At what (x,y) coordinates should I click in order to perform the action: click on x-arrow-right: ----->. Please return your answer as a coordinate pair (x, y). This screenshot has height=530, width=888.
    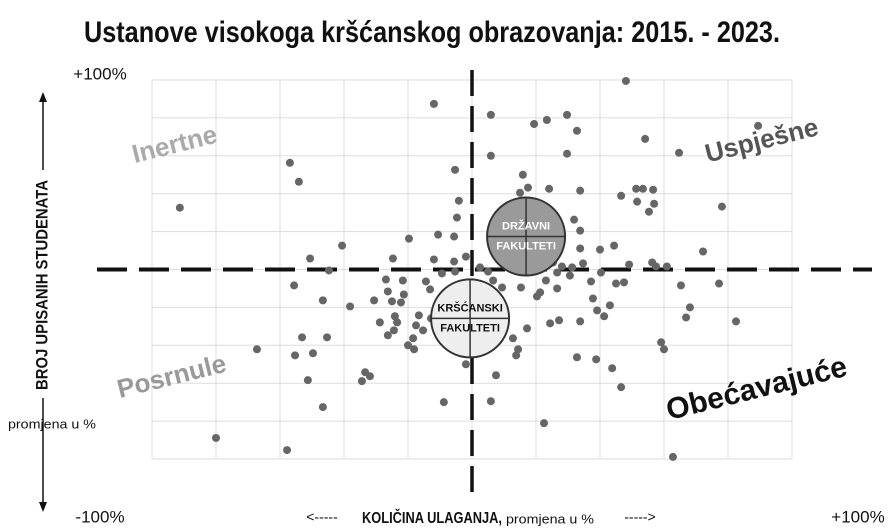
    Looking at the image, I should click on (640, 517).